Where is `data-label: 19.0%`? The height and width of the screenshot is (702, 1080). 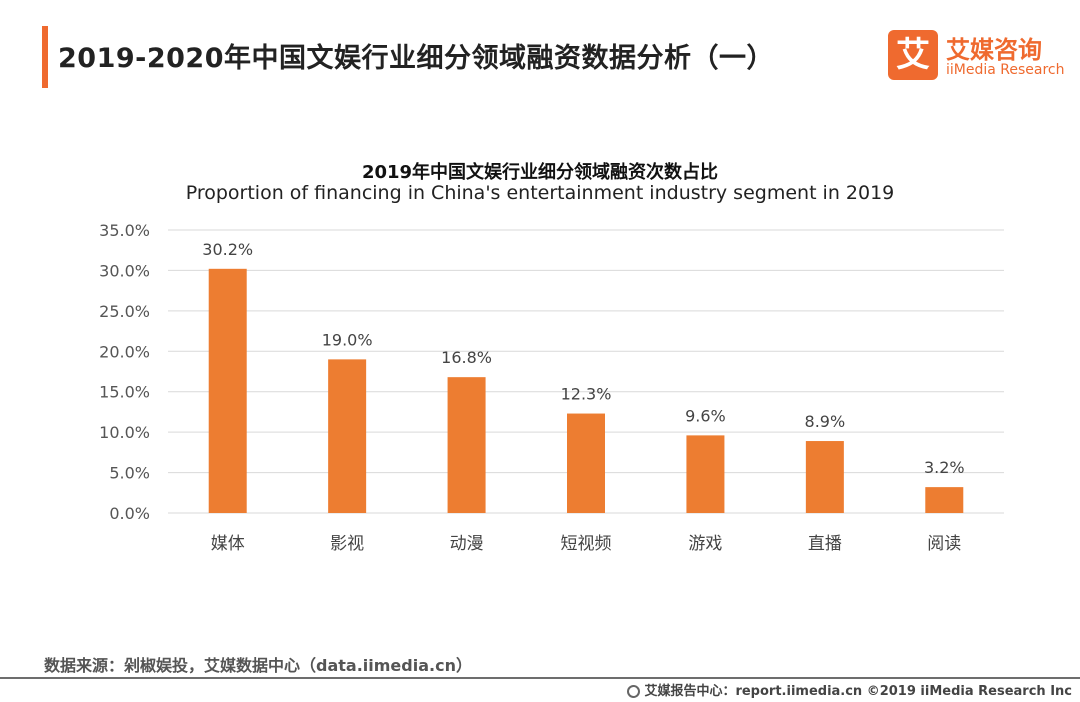
data-label: 19.0% is located at coordinates (347, 339).